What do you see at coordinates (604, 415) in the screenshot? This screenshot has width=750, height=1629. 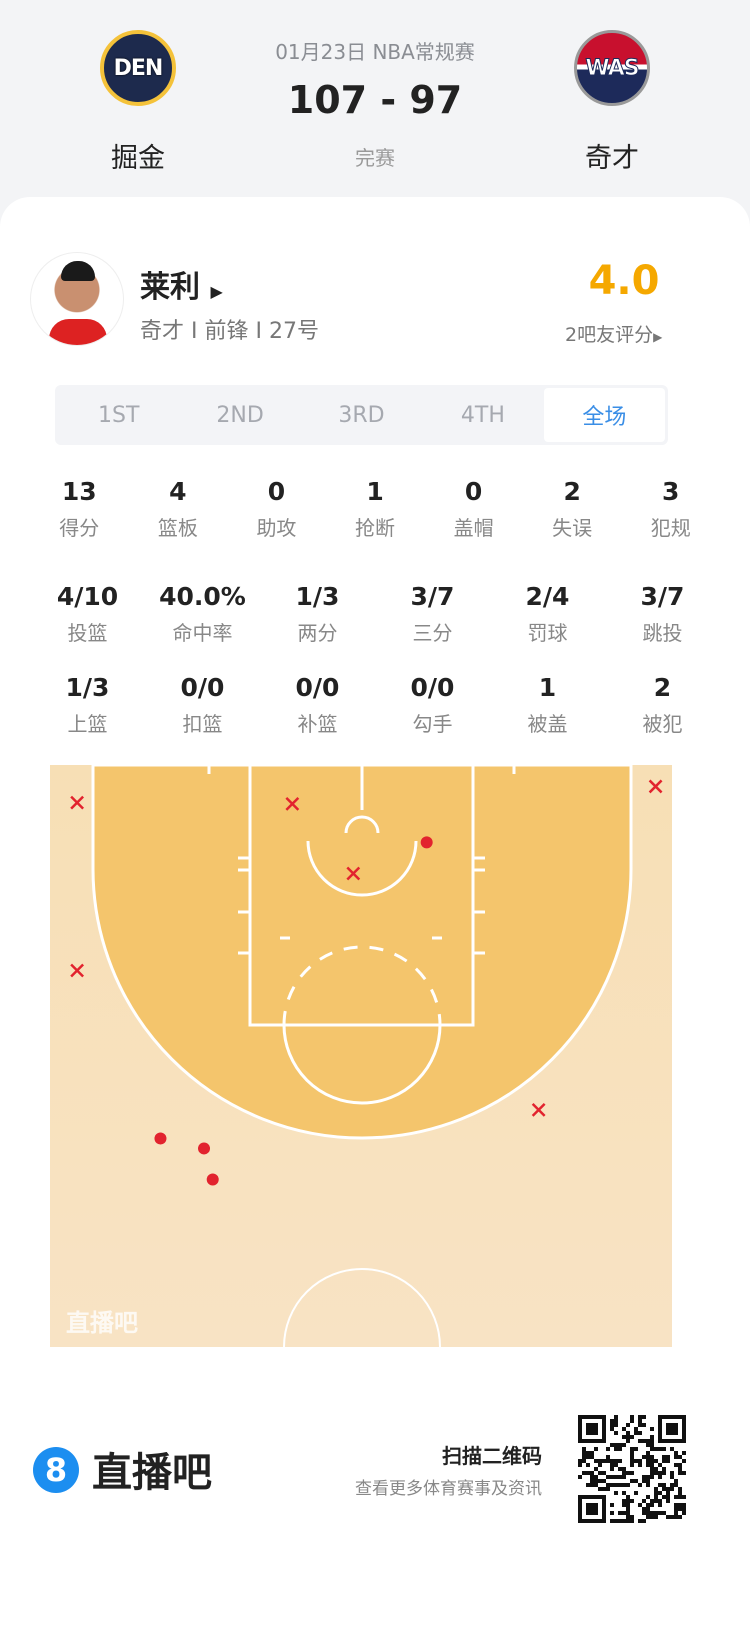 I see `tab-full-game: 全场` at bounding box center [604, 415].